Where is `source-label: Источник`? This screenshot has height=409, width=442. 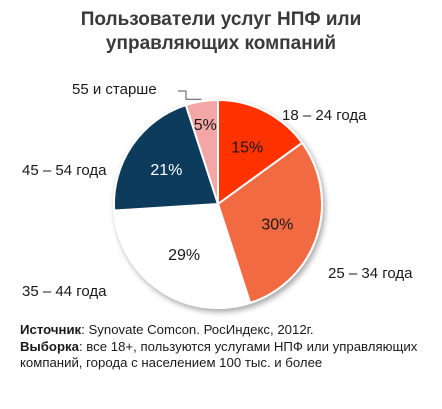 source-label: Источник is located at coordinates (51, 329).